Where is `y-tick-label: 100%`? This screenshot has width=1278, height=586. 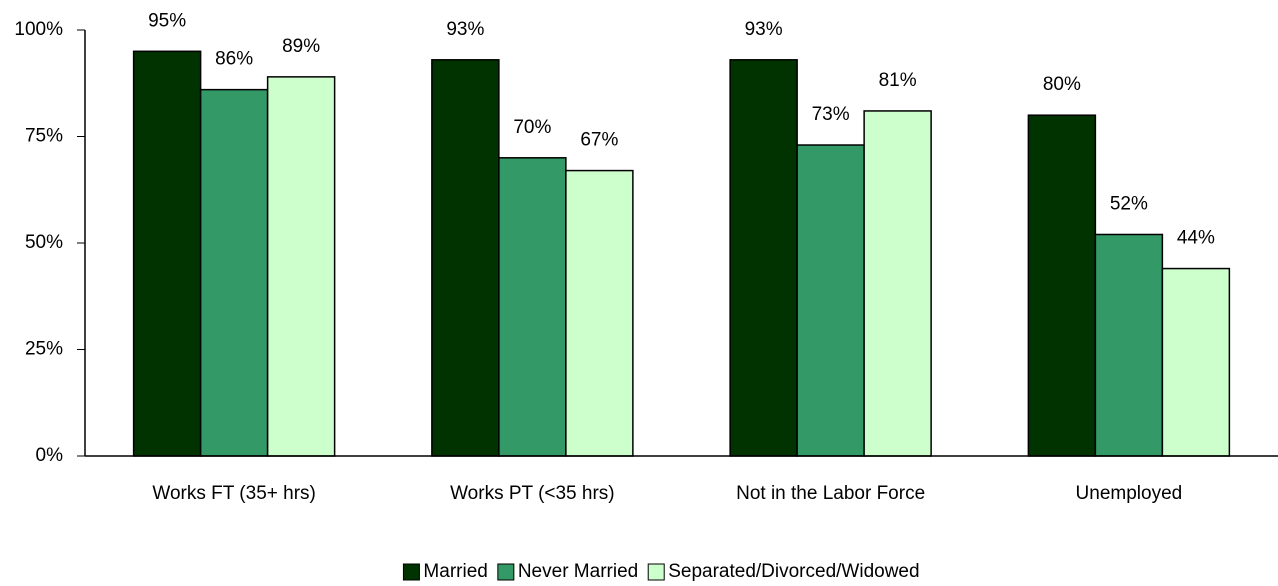
y-tick-label: 100% is located at coordinates (38, 29).